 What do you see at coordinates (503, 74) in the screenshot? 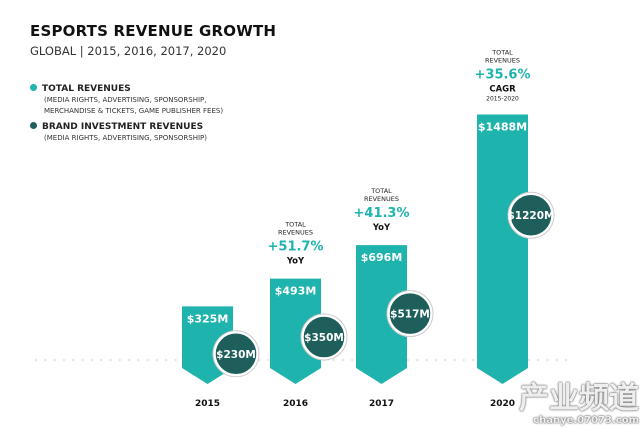
I see `annotation-value-2020: +35.6%` at bounding box center [503, 74].